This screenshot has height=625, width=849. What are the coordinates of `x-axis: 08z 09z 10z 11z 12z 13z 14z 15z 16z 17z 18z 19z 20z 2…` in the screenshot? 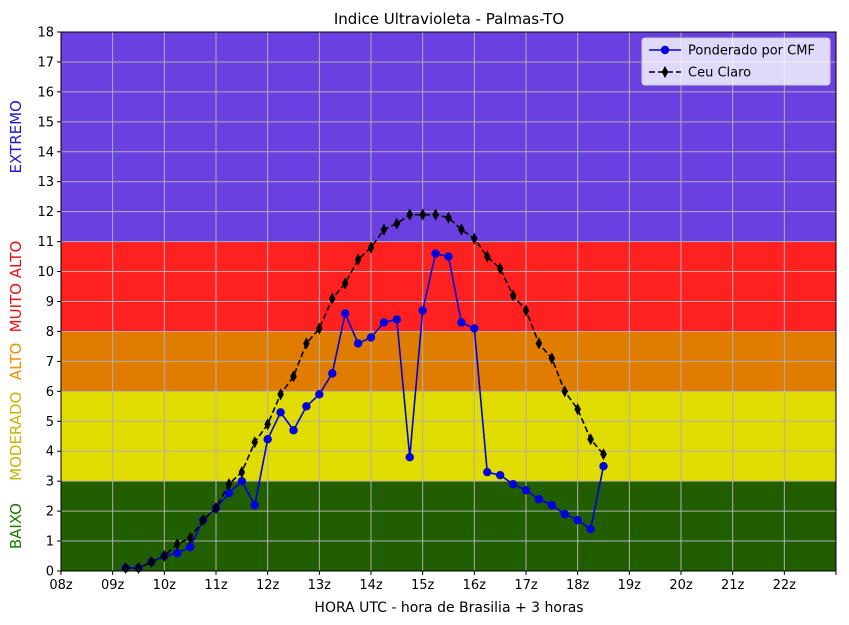 It's located at (443, 582).